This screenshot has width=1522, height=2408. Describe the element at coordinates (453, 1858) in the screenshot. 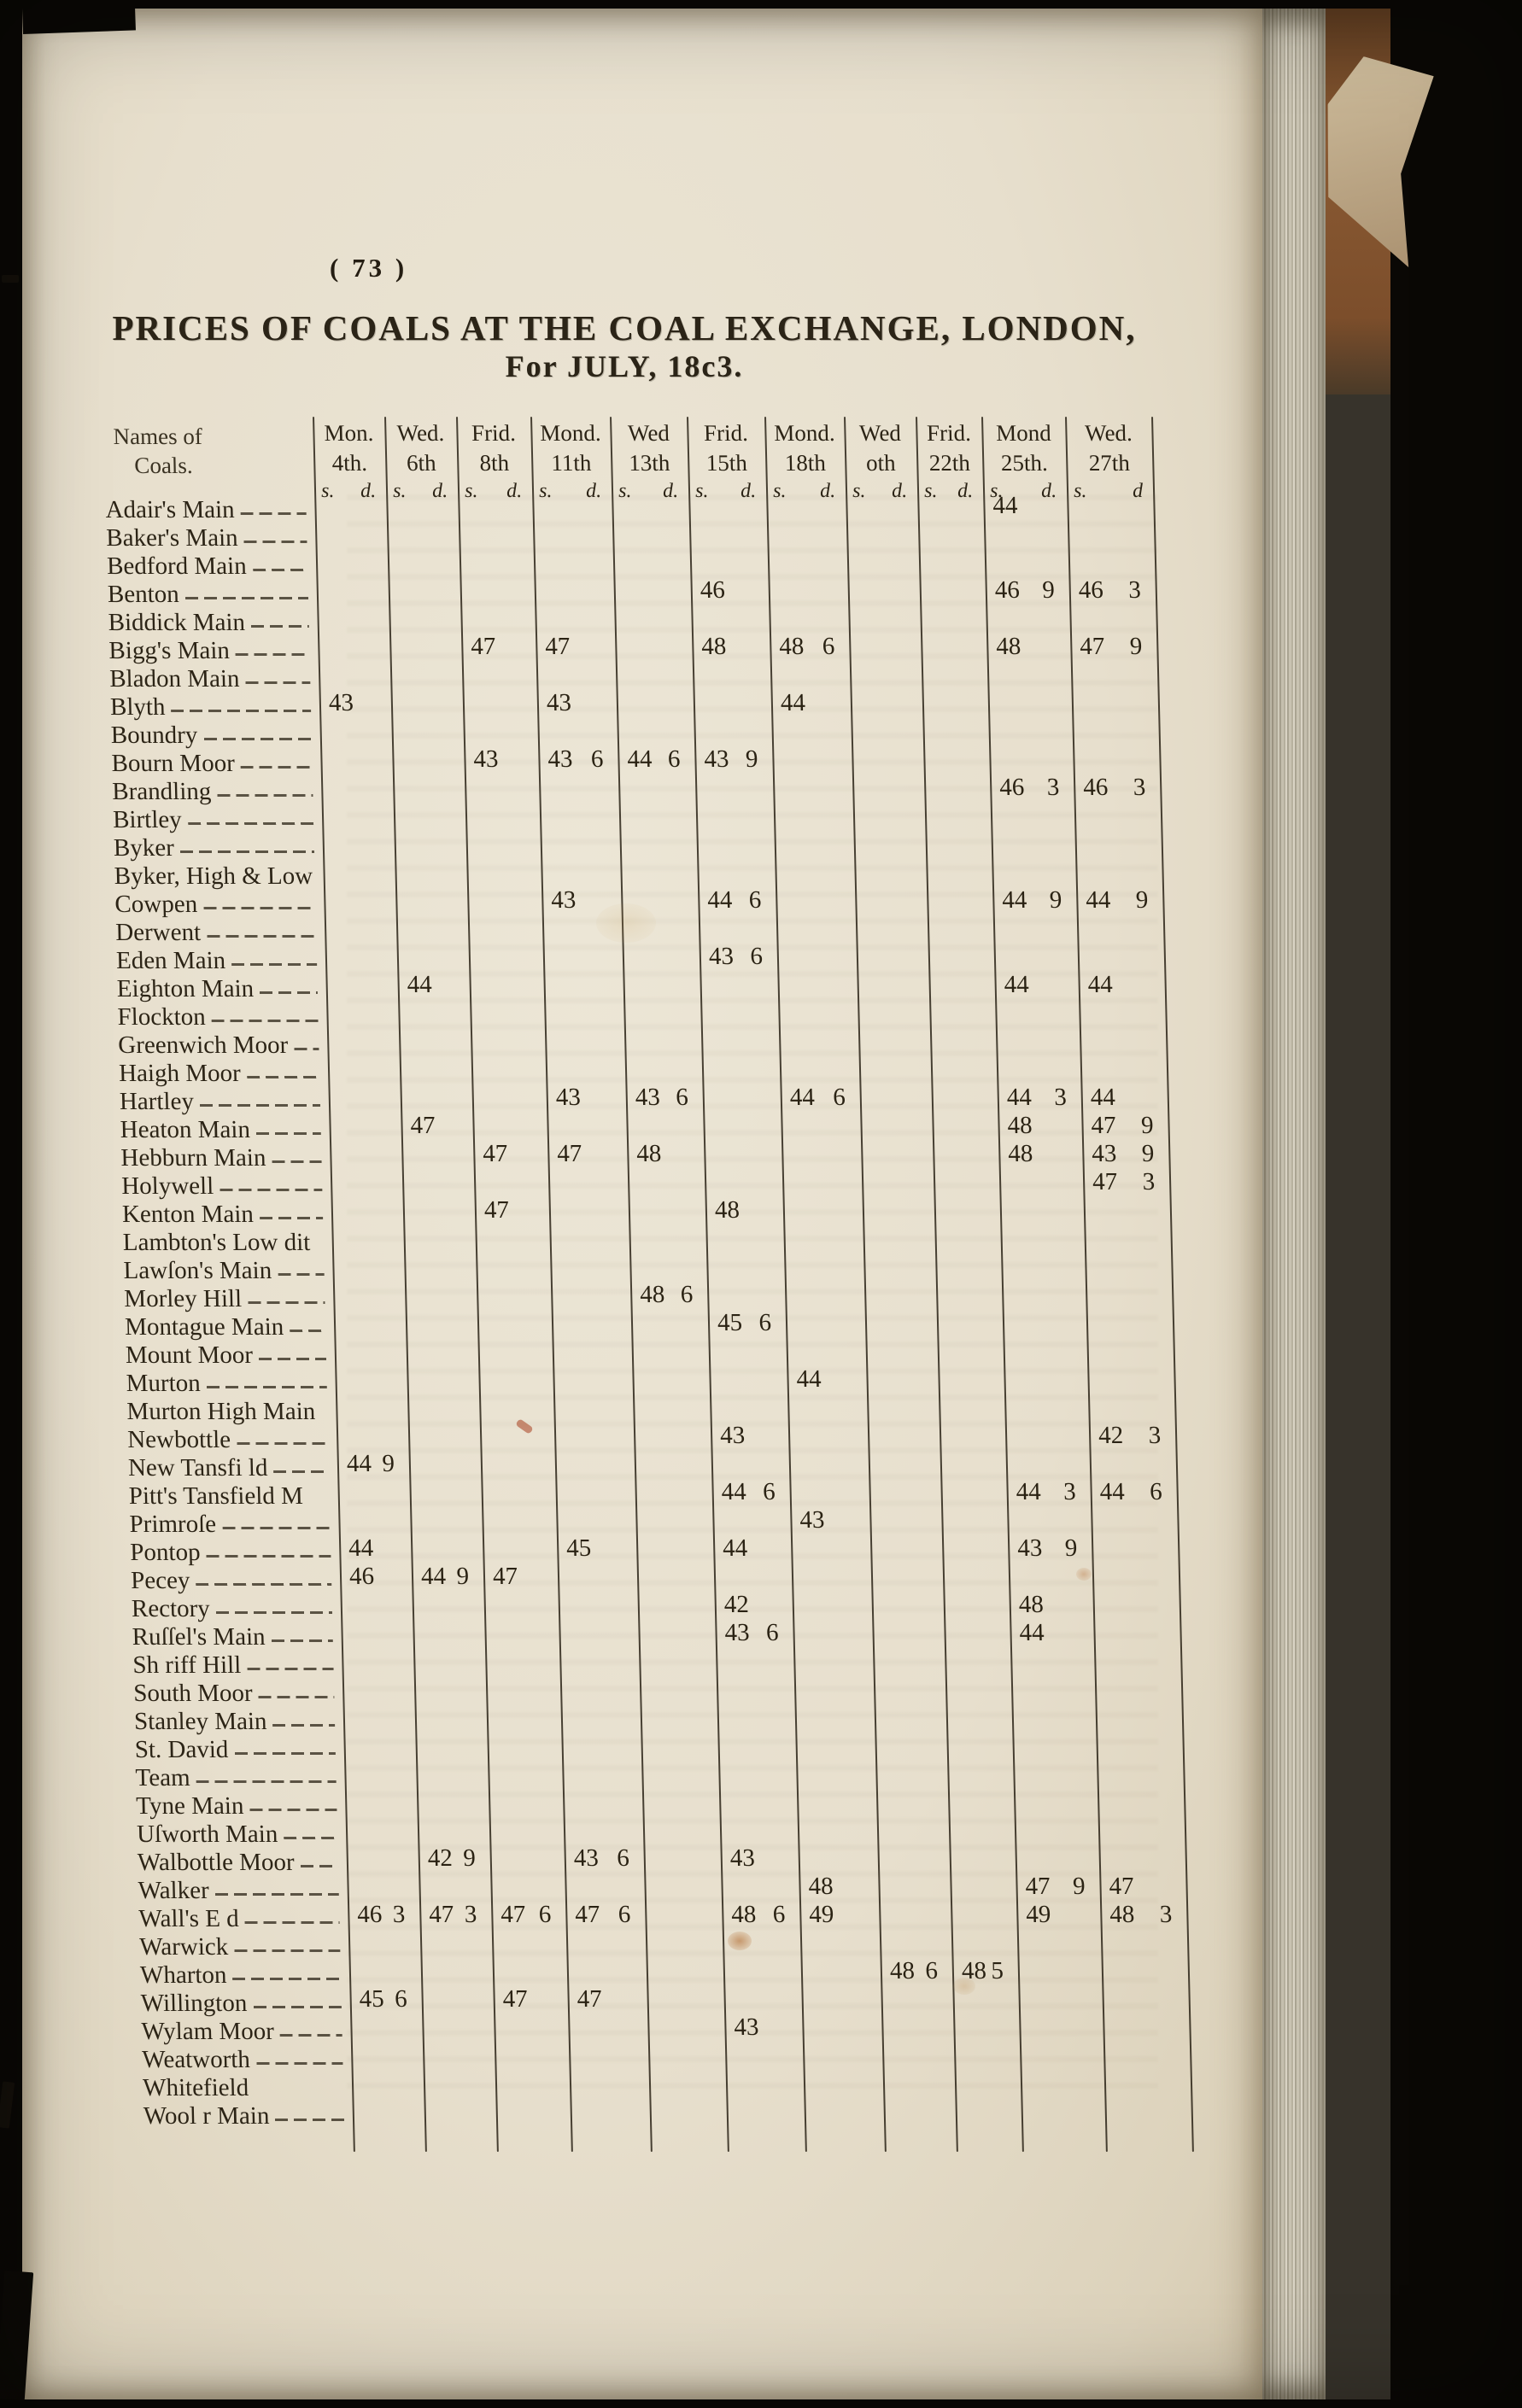

I see `price-cell: 42 9` at that location.